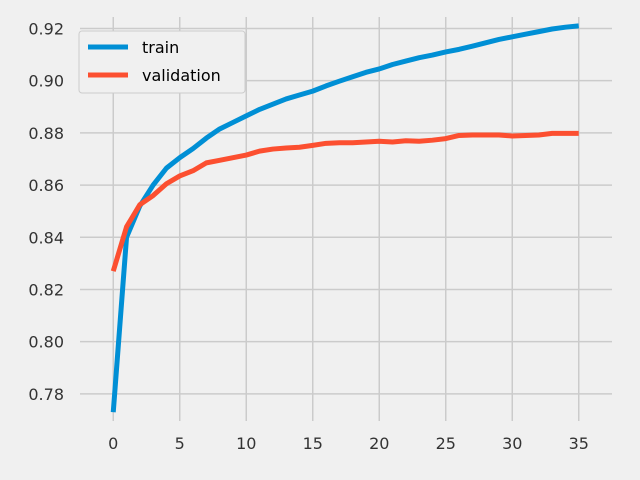  What do you see at coordinates (46, 237) in the screenshot?
I see `y-tick-label: 0.84` at bounding box center [46, 237].